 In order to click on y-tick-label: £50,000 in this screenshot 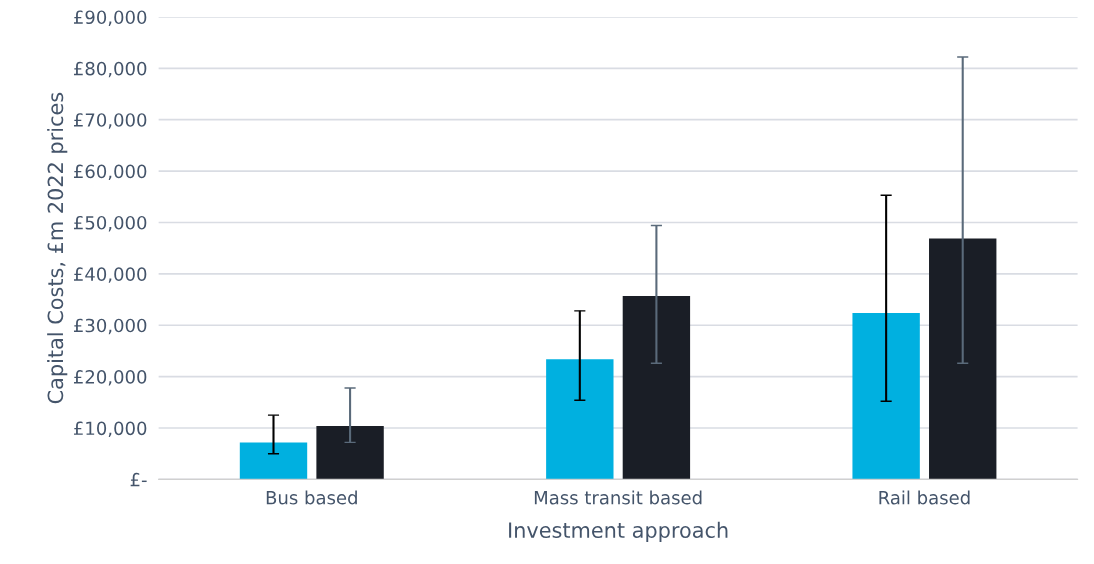, I will do `click(110, 223)`.